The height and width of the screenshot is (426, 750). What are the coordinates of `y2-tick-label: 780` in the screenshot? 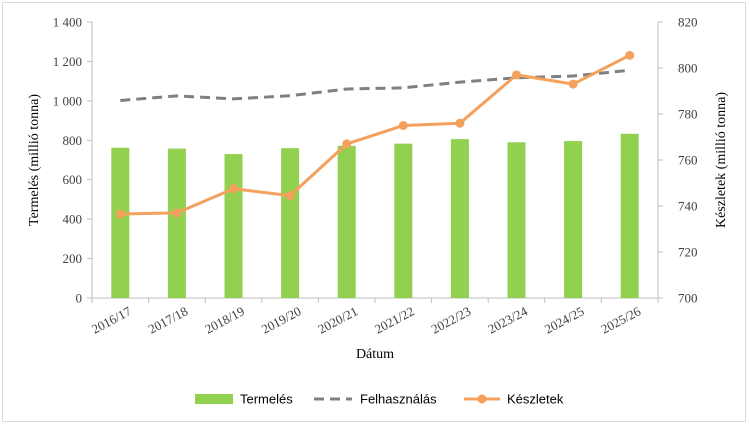 It's located at (688, 114).